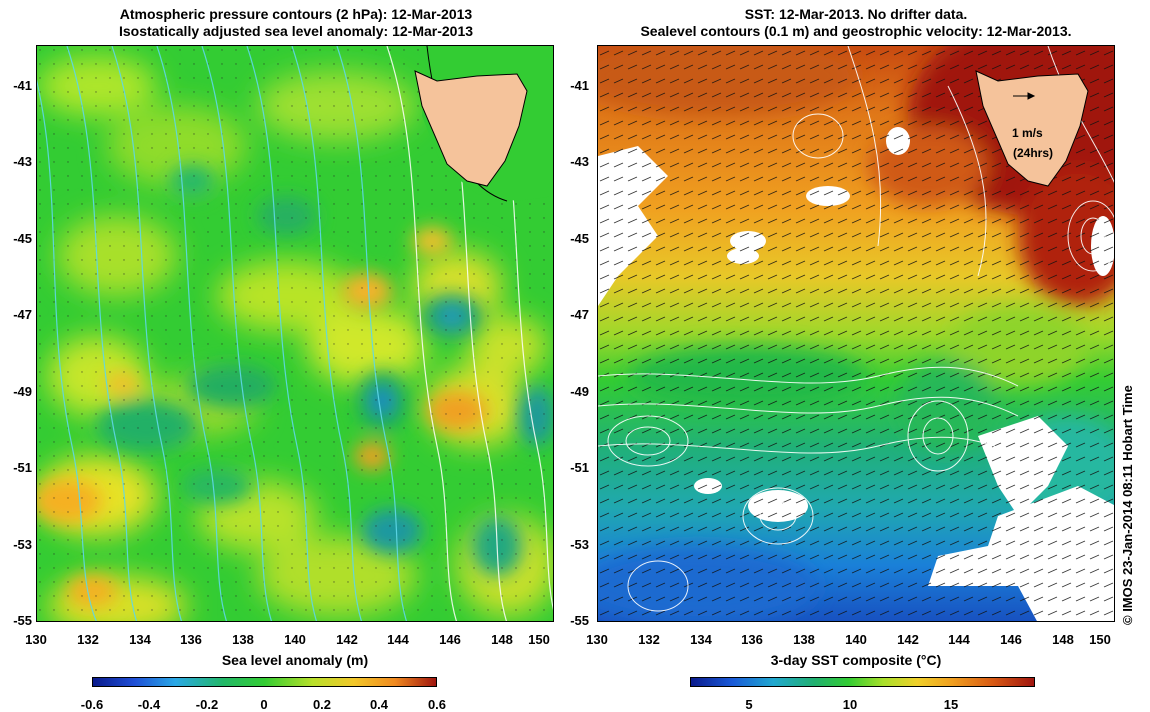 Image resolution: width=1150 pixels, height=712 pixels. I want to click on right-x-tick: 142, so click(908, 639).